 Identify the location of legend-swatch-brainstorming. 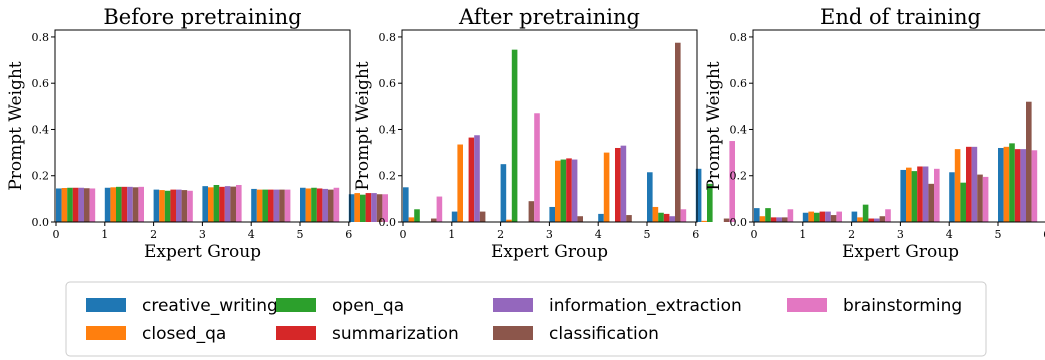
(807, 305).